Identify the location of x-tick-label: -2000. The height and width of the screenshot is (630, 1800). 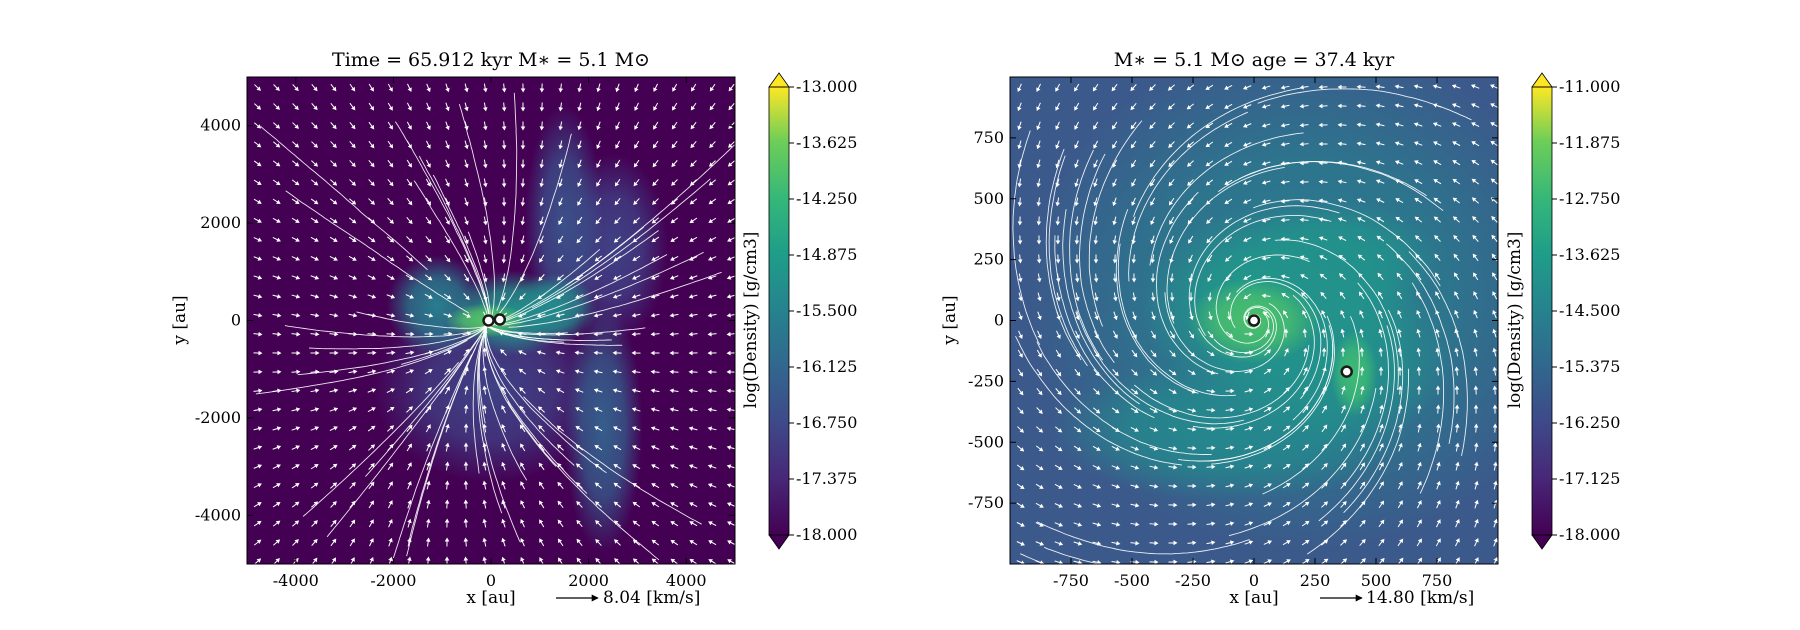
(393, 580).